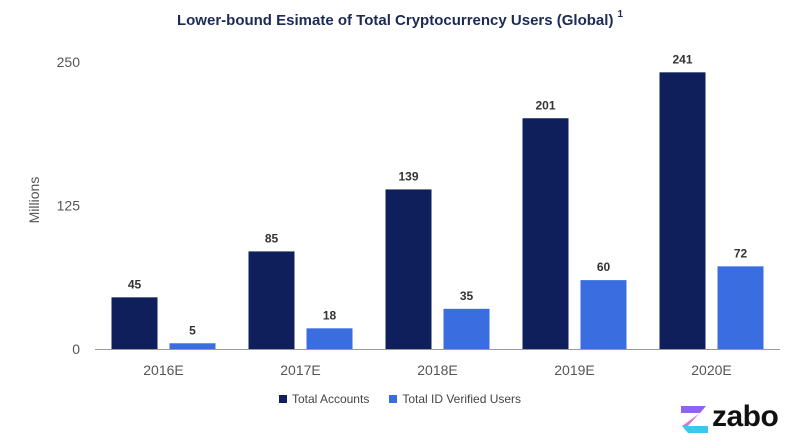  Describe the element at coordinates (34, 200) in the screenshot. I see `y-axis-label: Millions` at that location.